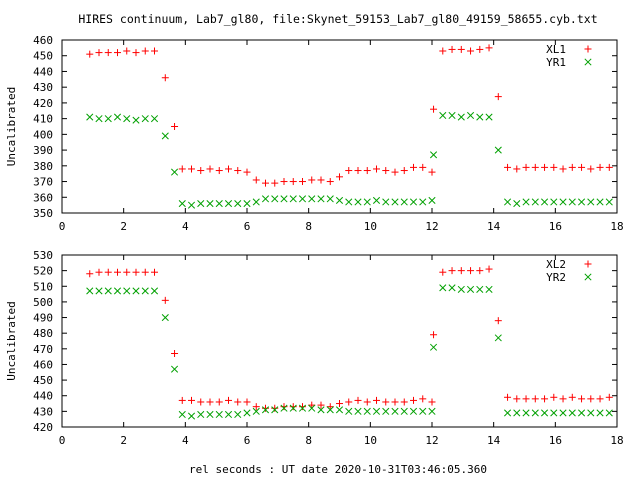 Image resolution: width=640 pixels, height=485 pixels. I want to click on y-tick-label: 400, so click(43, 134).